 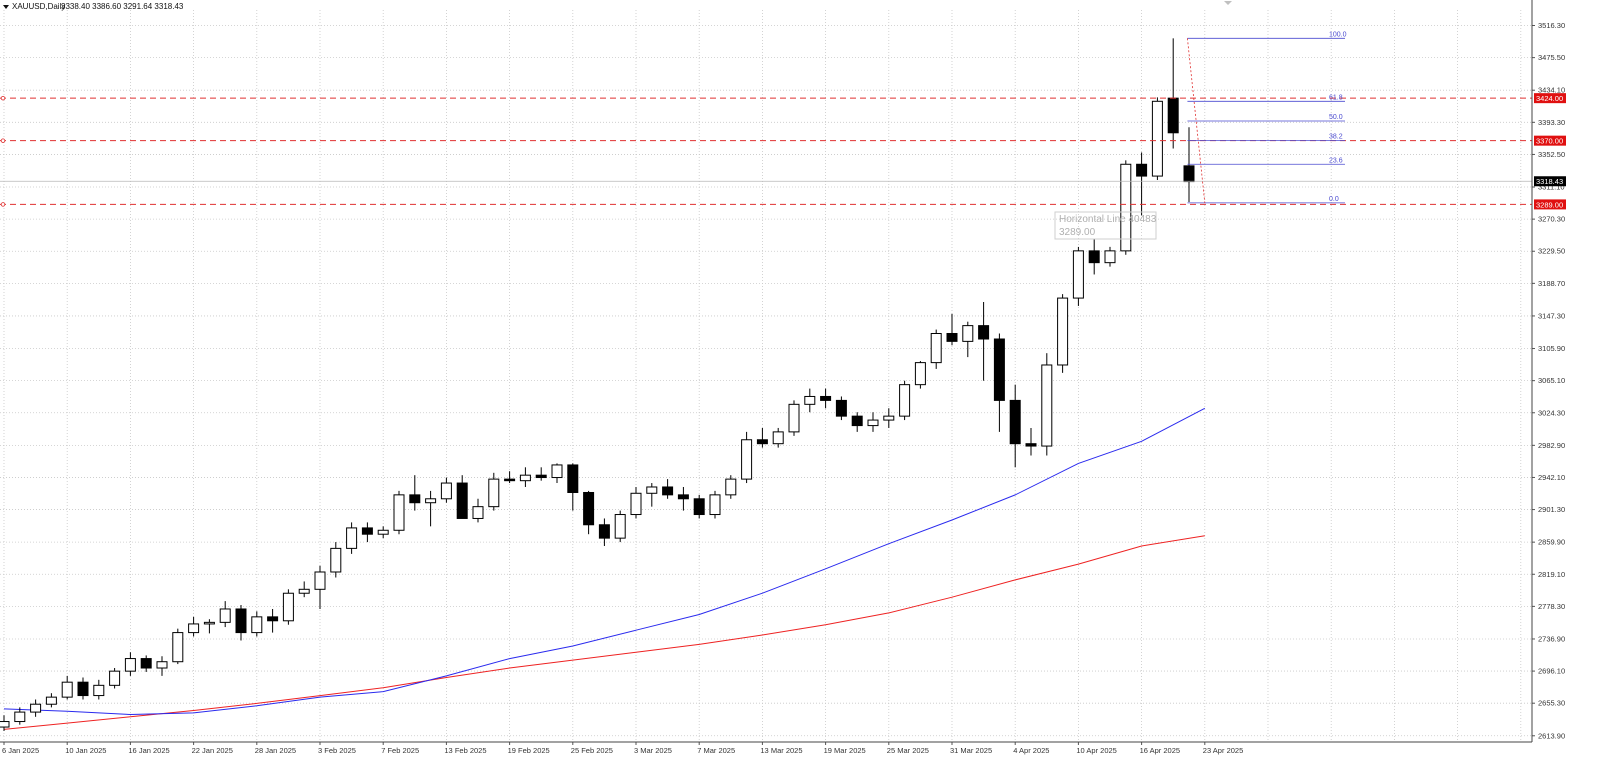 What do you see at coordinates (1105, 225) in the screenshot?
I see `tooltip-box` at bounding box center [1105, 225].